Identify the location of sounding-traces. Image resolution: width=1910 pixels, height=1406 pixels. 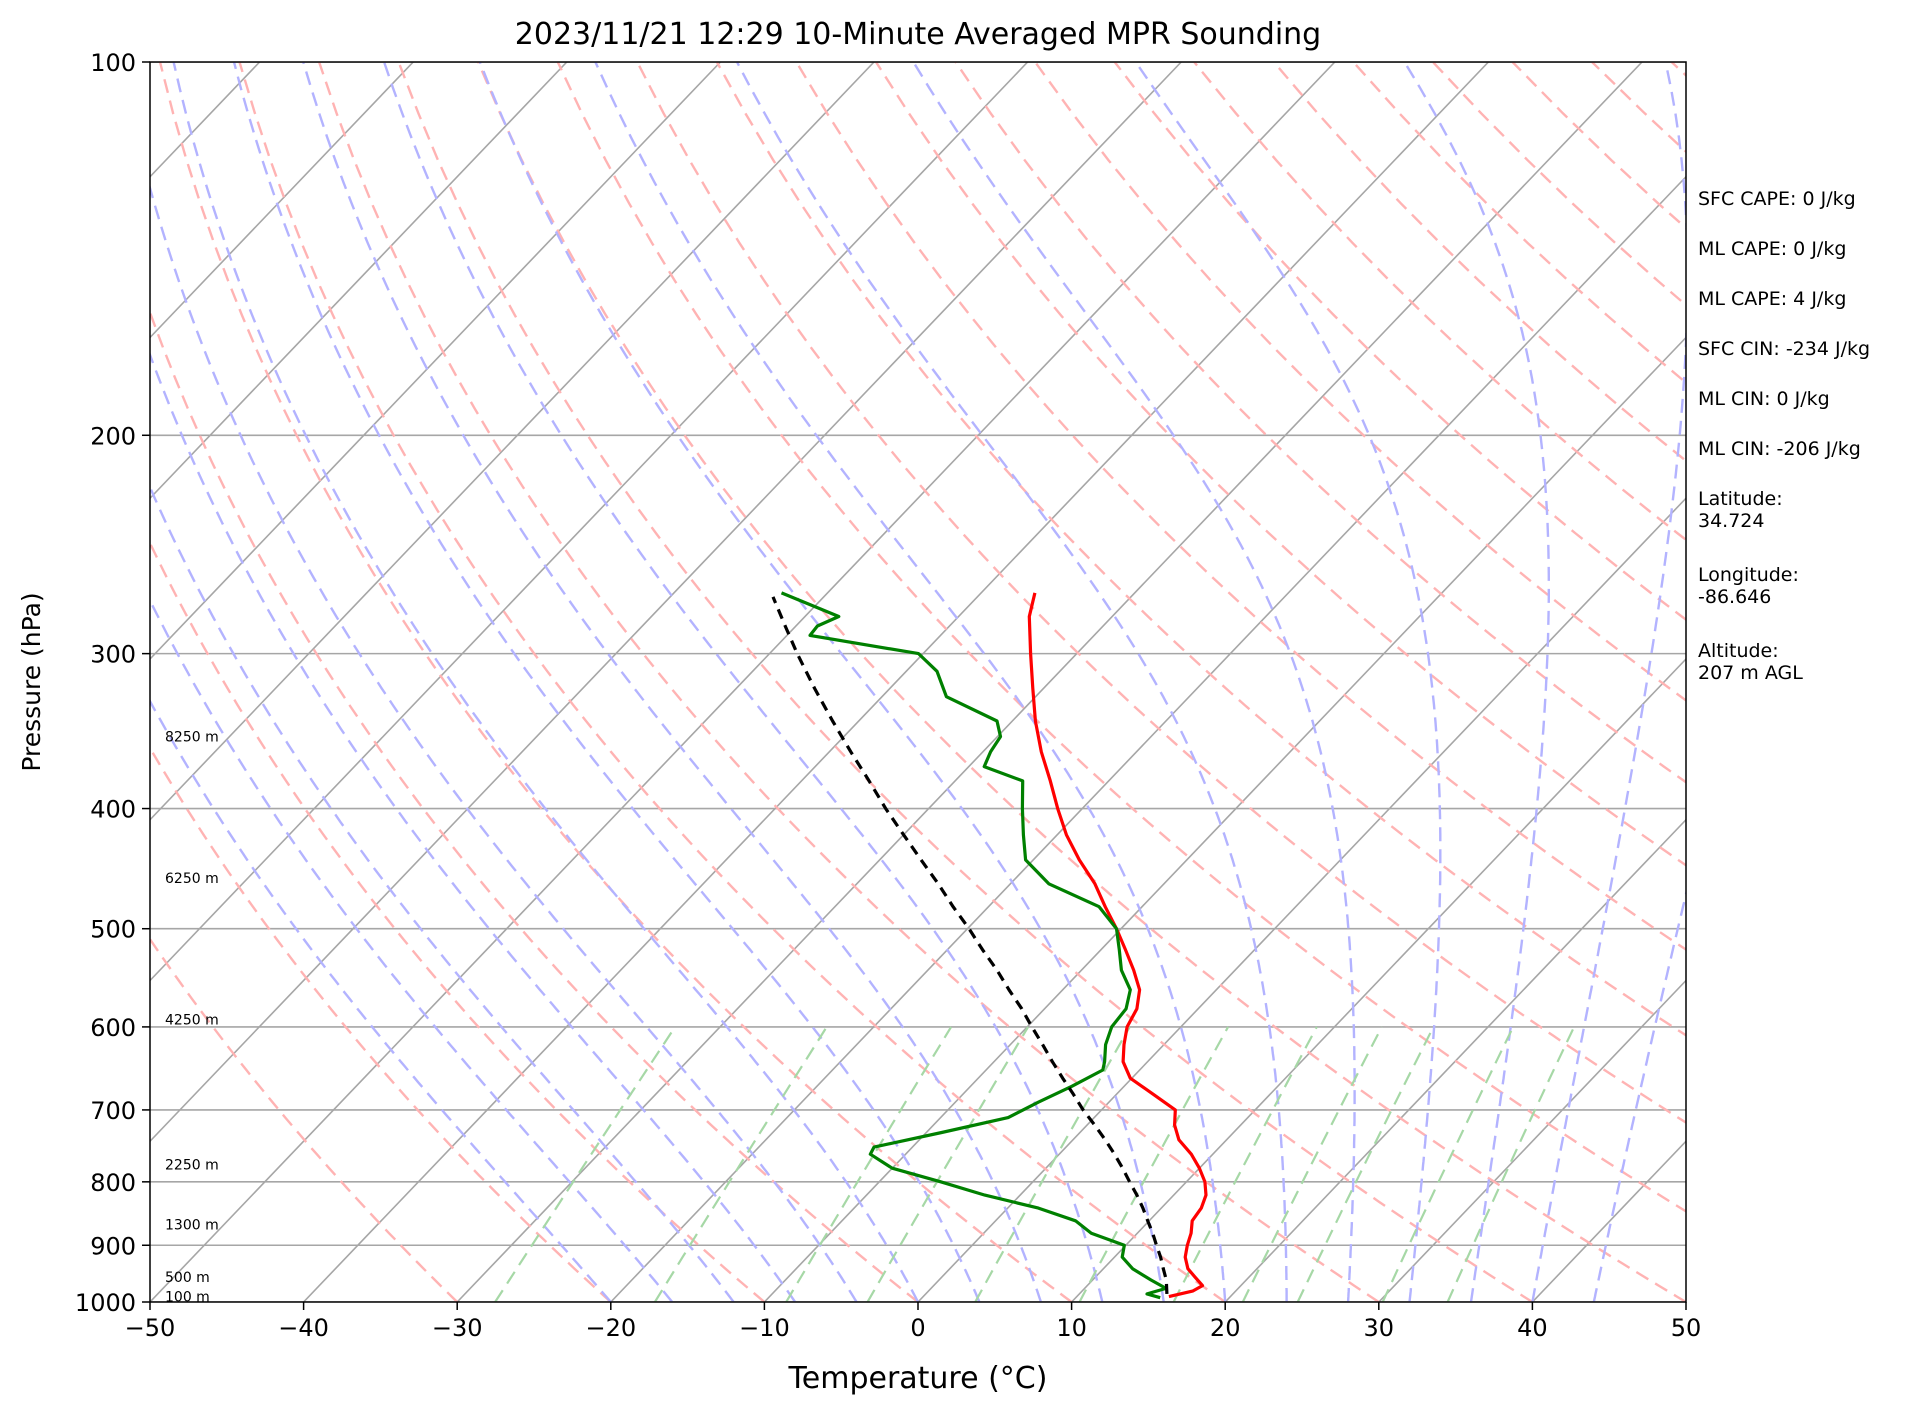
(989, 945).